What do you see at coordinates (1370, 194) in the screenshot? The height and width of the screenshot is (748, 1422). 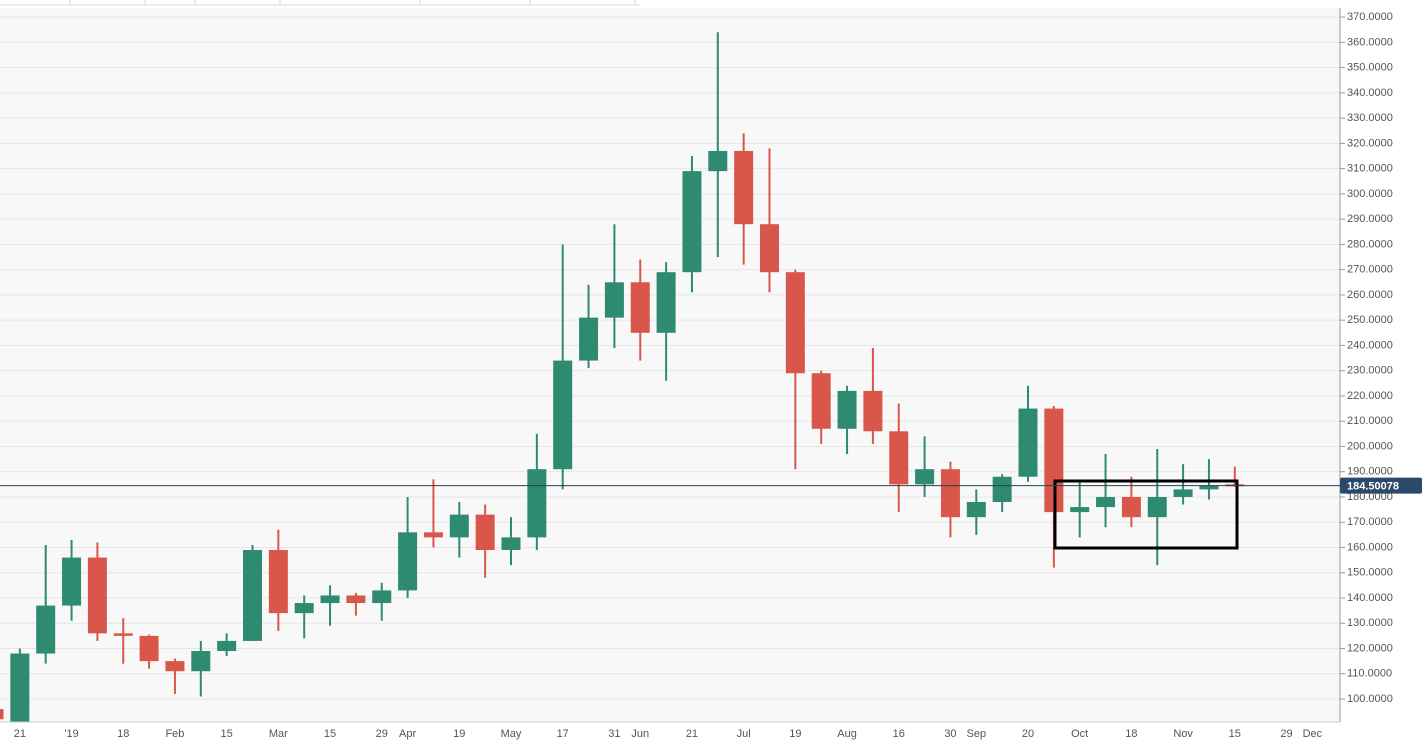 I see `y-tick-label: 300.0000` at bounding box center [1370, 194].